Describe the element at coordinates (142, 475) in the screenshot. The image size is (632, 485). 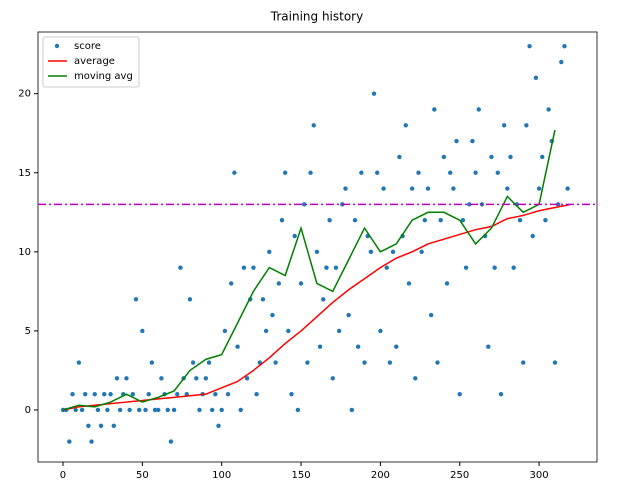
I see `x-tick-label: 50` at that location.